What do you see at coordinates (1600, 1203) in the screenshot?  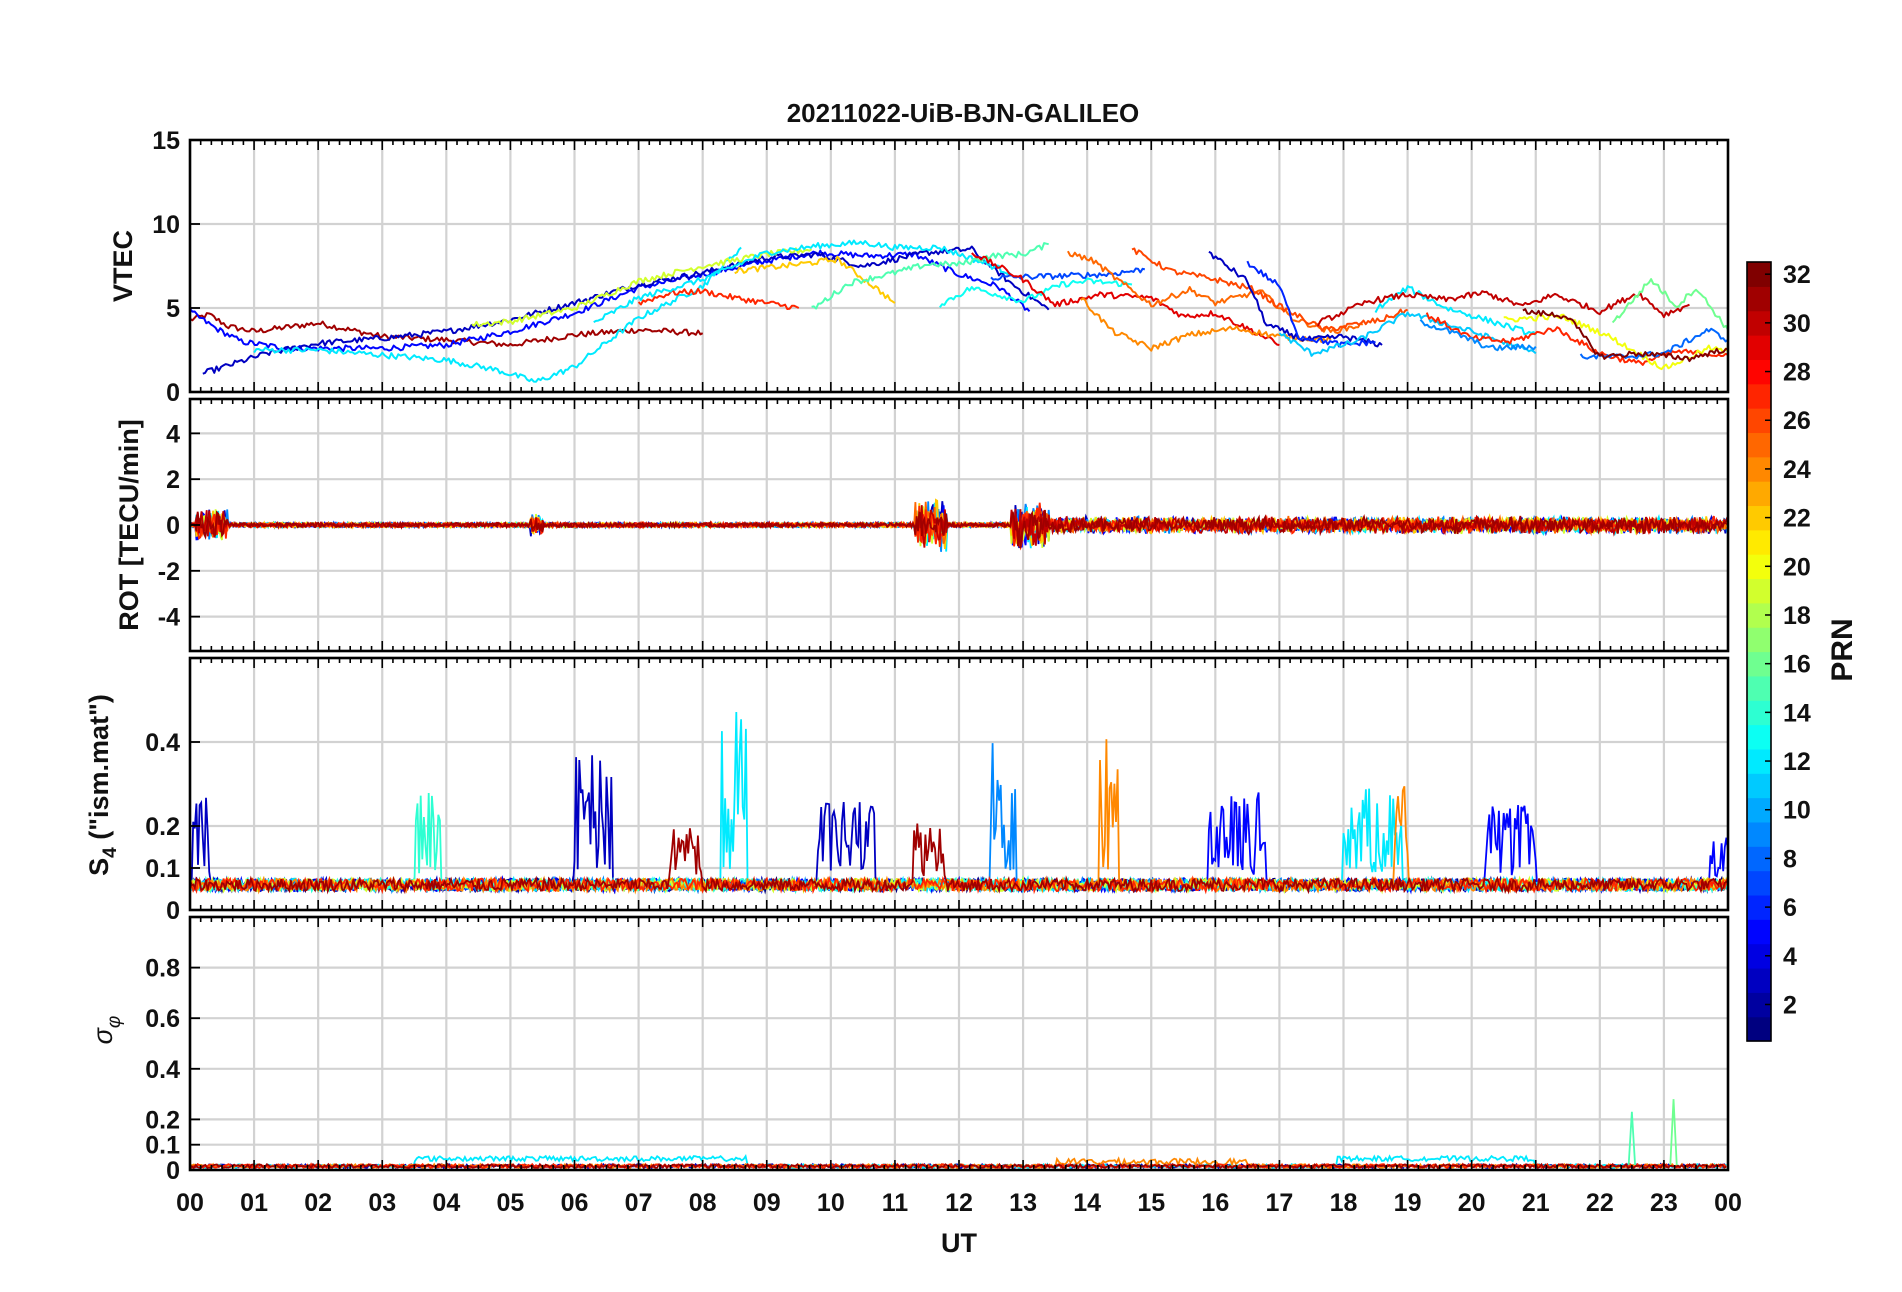 I see `x-tick-label: 22` at bounding box center [1600, 1203].